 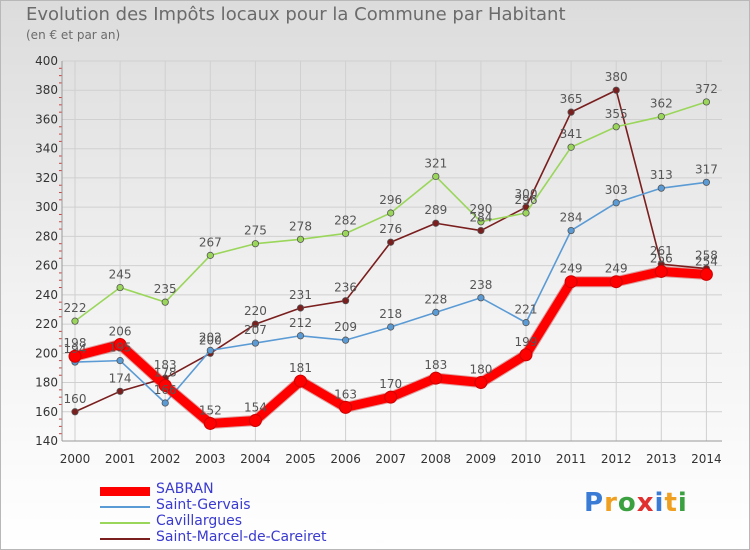 I want to click on data-label-saint-marcel-de-careiret-2004: 220, so click(x=255, y=311).